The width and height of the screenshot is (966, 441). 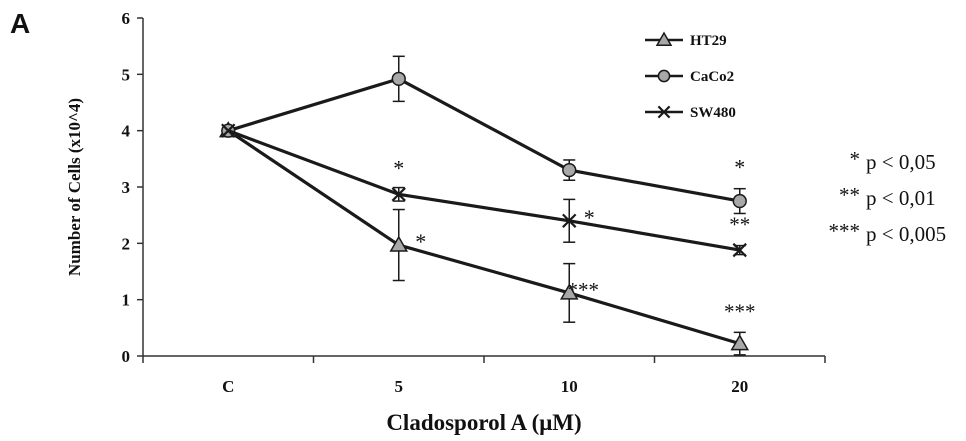 What do you see at coordinates (713, 113) in the screenshot?
I see `legend-label: SW480` at bounding box center [713, 113].